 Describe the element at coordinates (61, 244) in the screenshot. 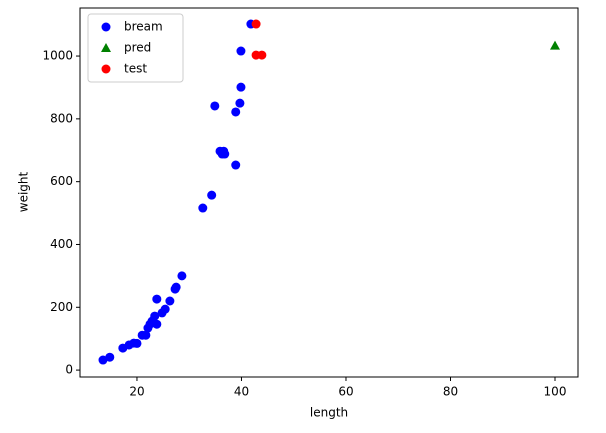

I see `y-tick-label: 400` at that location.